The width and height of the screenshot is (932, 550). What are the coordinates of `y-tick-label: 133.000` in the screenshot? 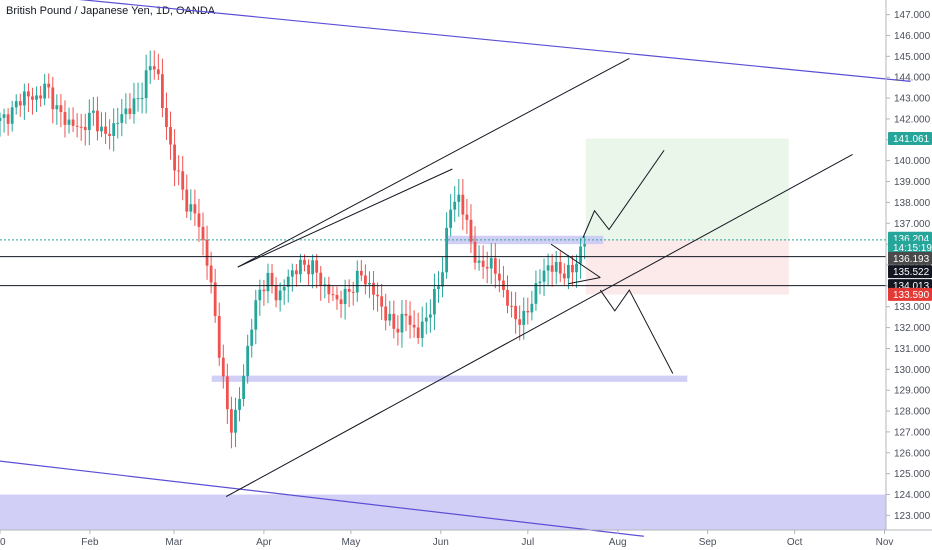 It's located at (912, 307).